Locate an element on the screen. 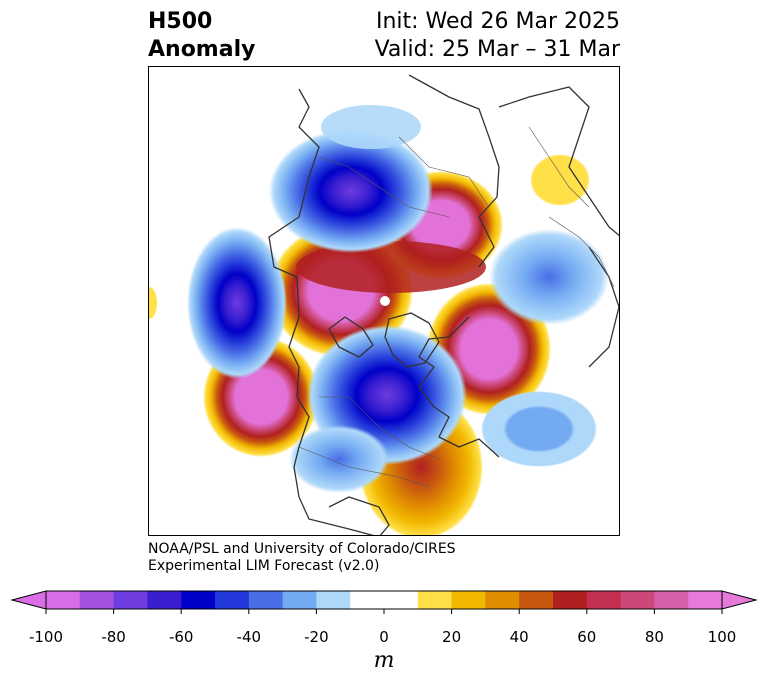 This screenshot has width=768, height=686. colorbar-tick-marks is located at coordinates (384, 611).